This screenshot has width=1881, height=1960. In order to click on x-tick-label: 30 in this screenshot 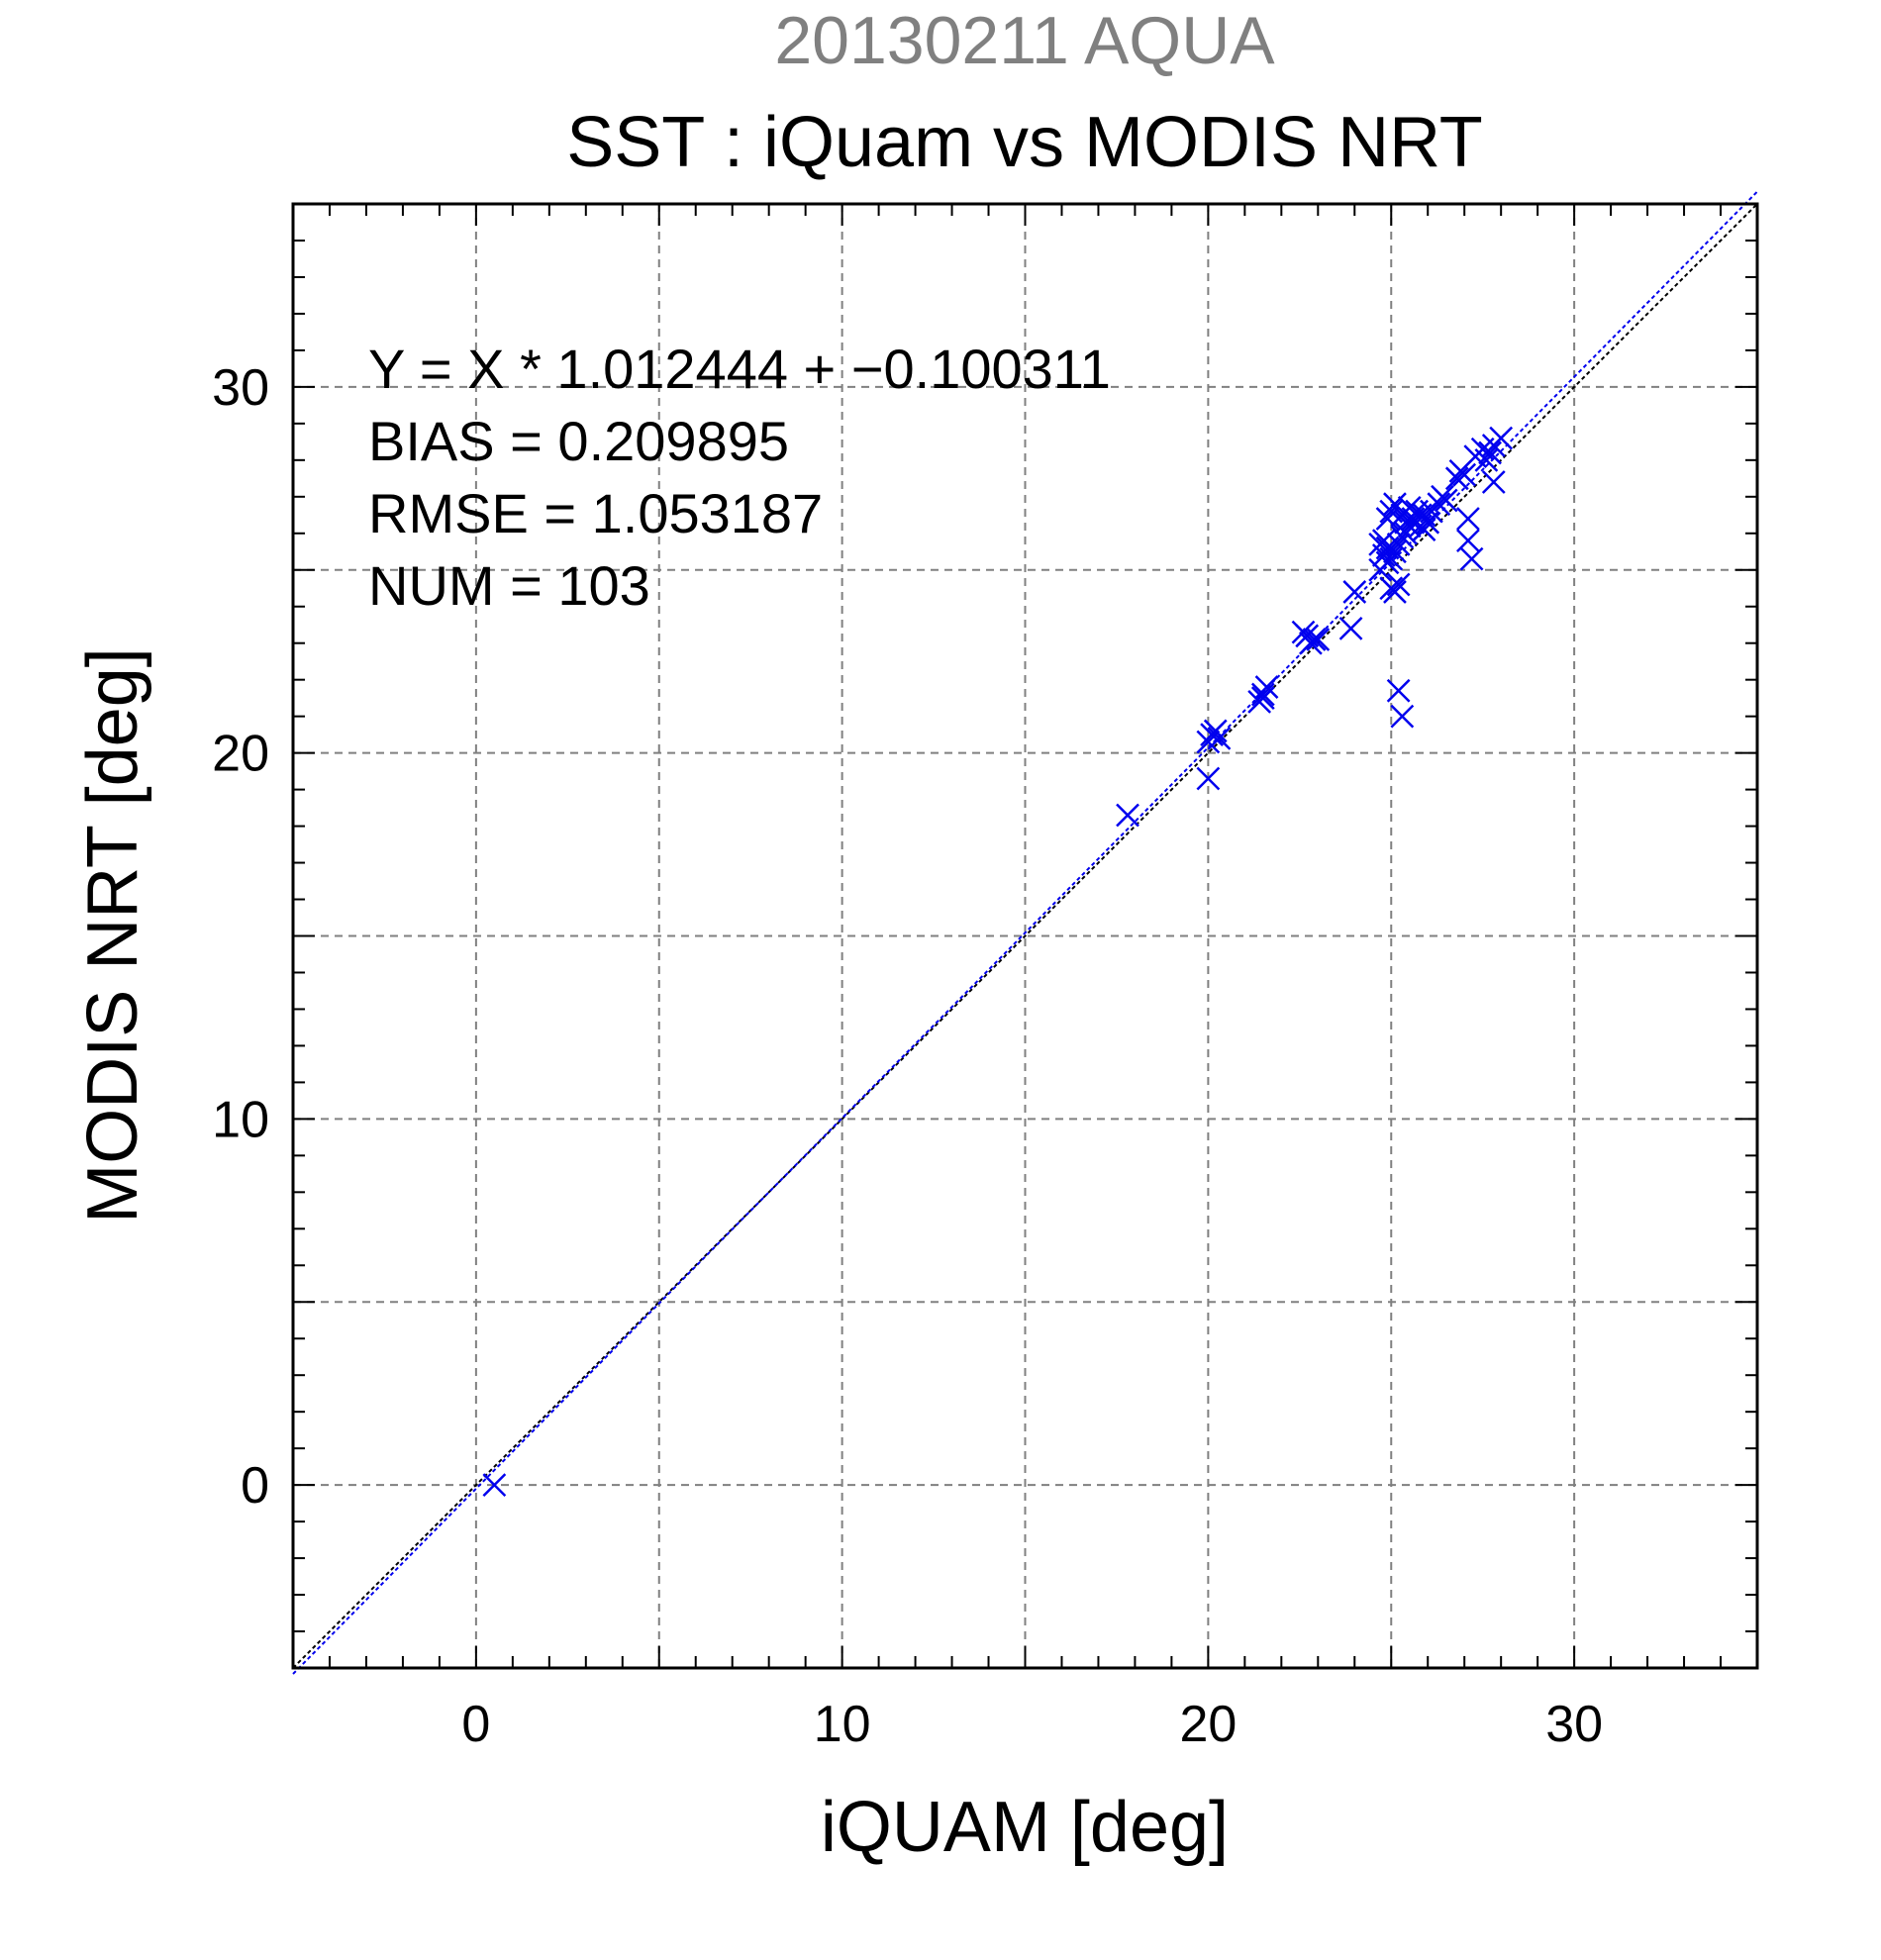, I will do `click(1574, 1724)`.